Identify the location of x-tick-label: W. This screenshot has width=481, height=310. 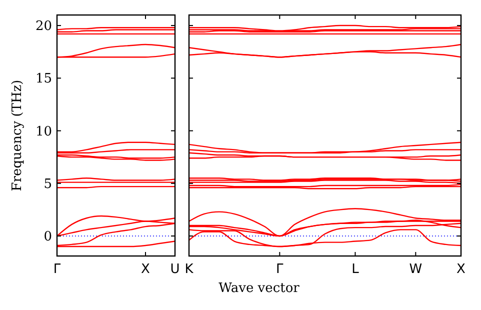
(415, 269).